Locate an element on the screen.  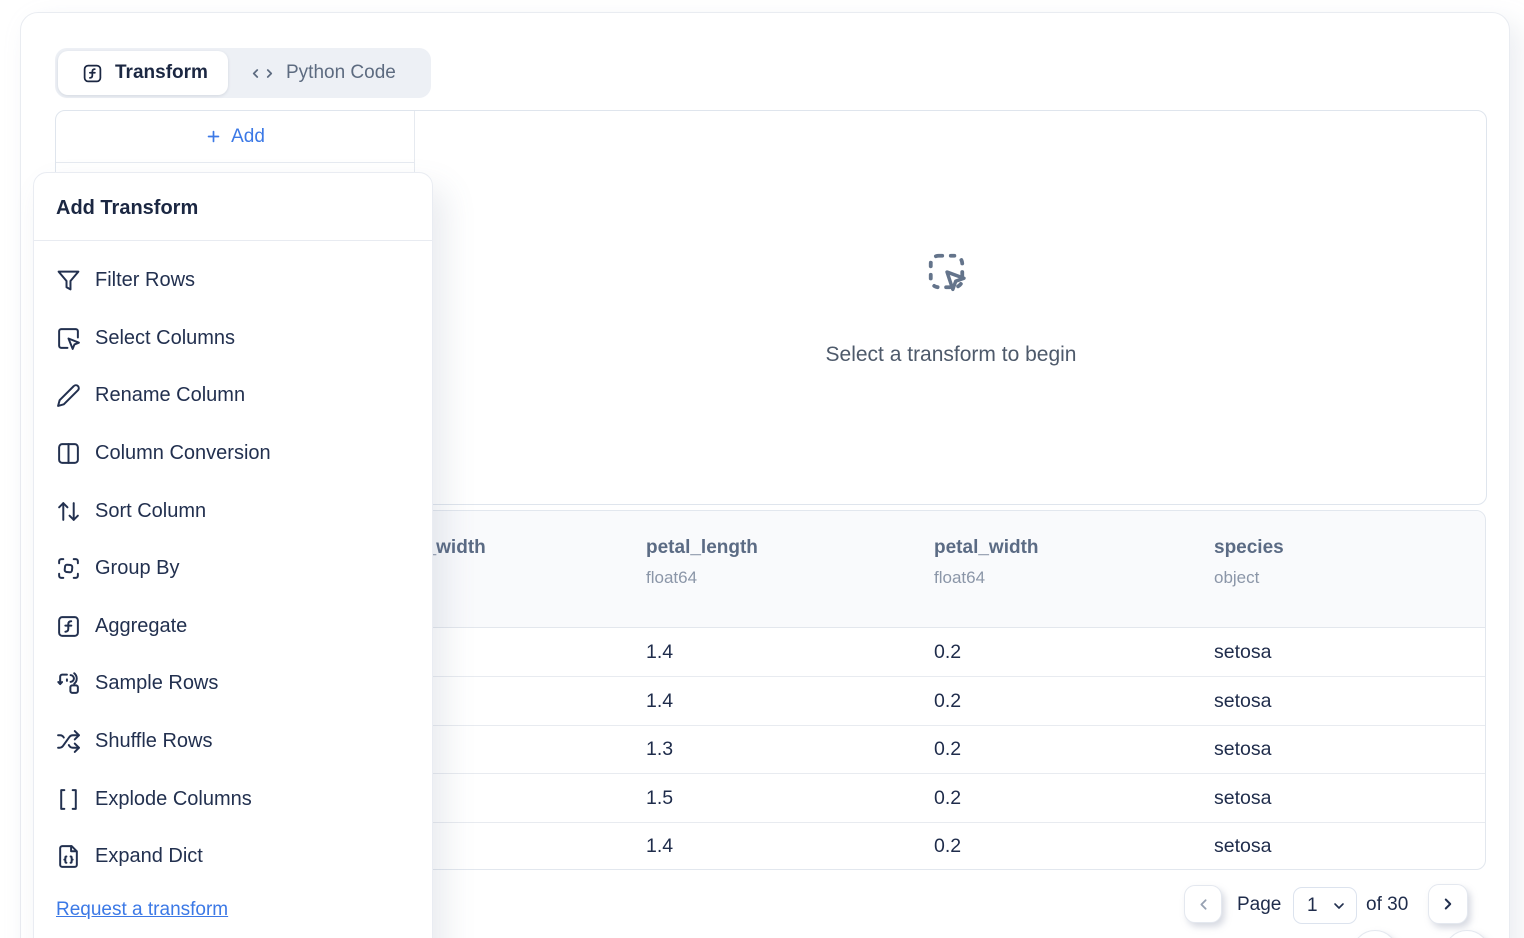
menu-item-filter-rows: Filter Rows is located at coordinates (233, 281).